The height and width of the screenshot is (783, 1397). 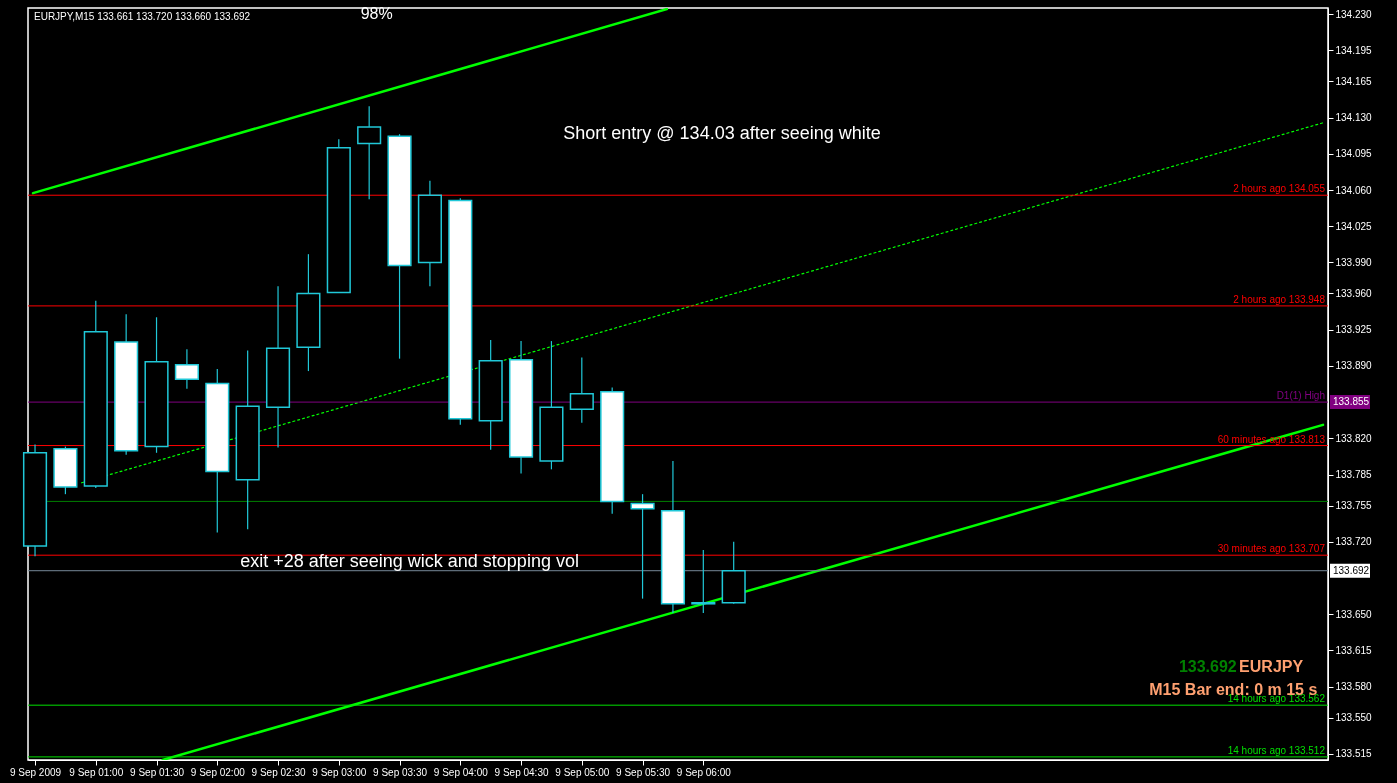 I want to click on y-tick-label: 133.785, so click(x=1354, y=475).